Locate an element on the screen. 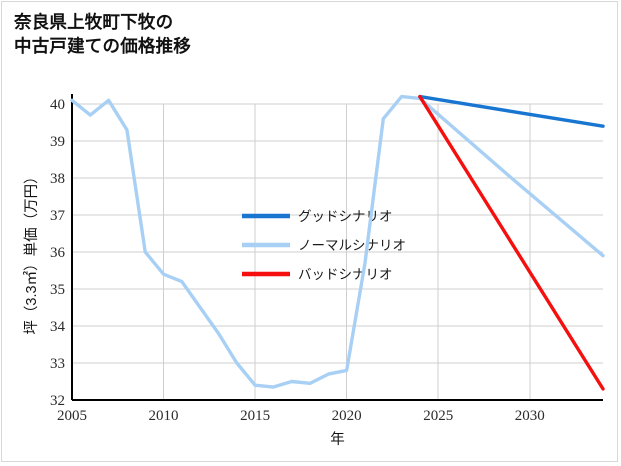 The width and height of the screenshot is (621, 466). y-axis-tick-label: 37 is located at coordinates (58, 216).